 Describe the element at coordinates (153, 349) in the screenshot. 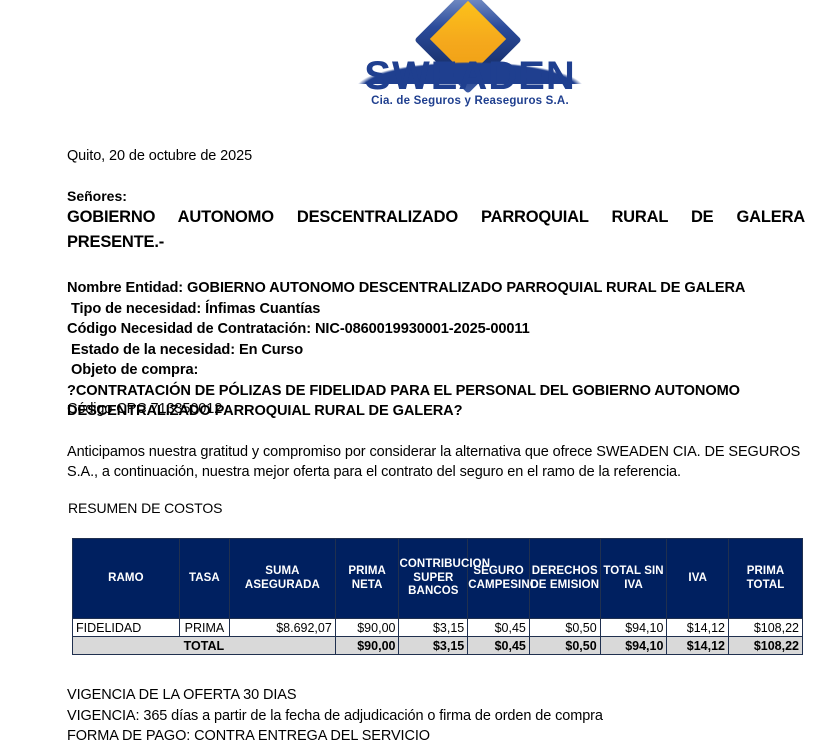

I see `need-state-label: Estado de la necesidad:` at that location.